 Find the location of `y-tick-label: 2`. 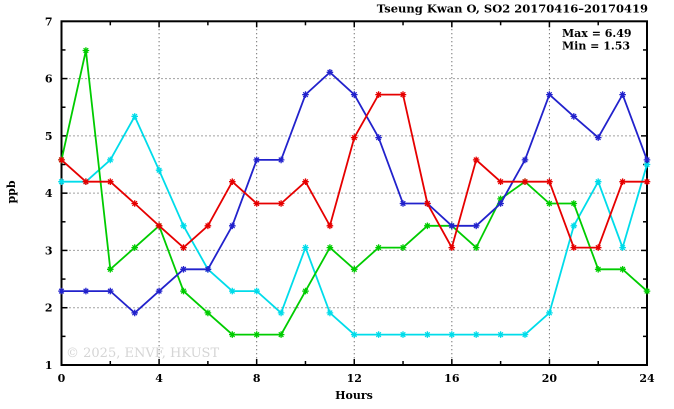

y-tick-label: 2 is located at coordinates (49, 308).